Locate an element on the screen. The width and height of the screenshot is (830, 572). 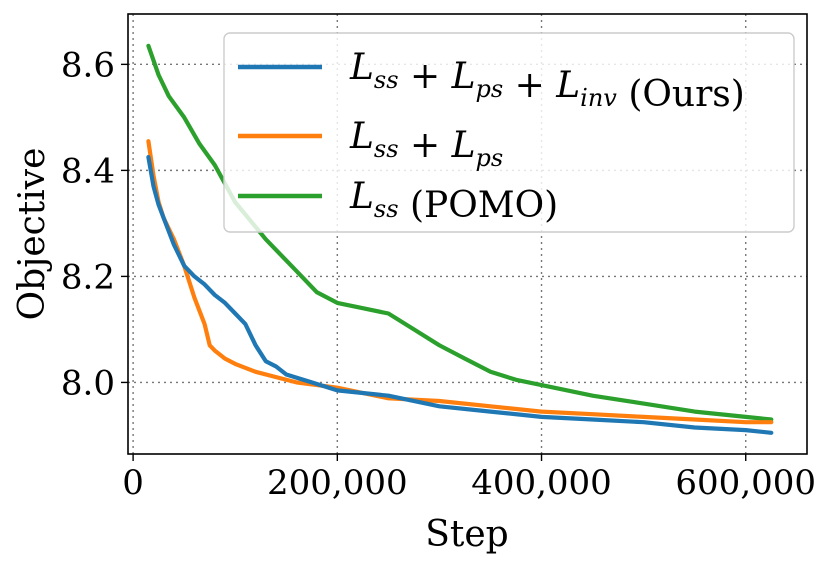
legend-entry: Lss + Lps + Linv (Ours) is located at coordinates (491, 81).